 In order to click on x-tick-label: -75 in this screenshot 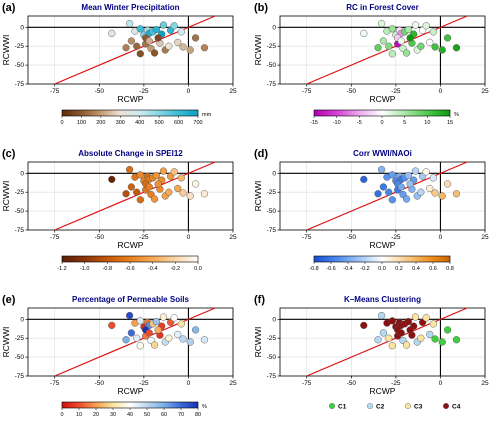, I will do `click(307, 91)`.